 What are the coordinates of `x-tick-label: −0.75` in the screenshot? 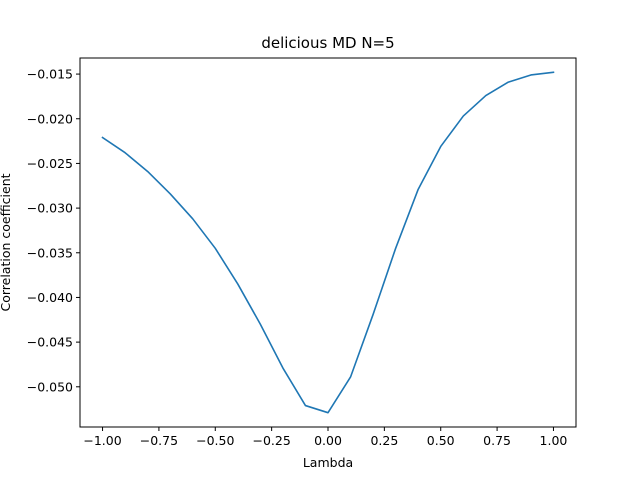 It's located at (159, 440).